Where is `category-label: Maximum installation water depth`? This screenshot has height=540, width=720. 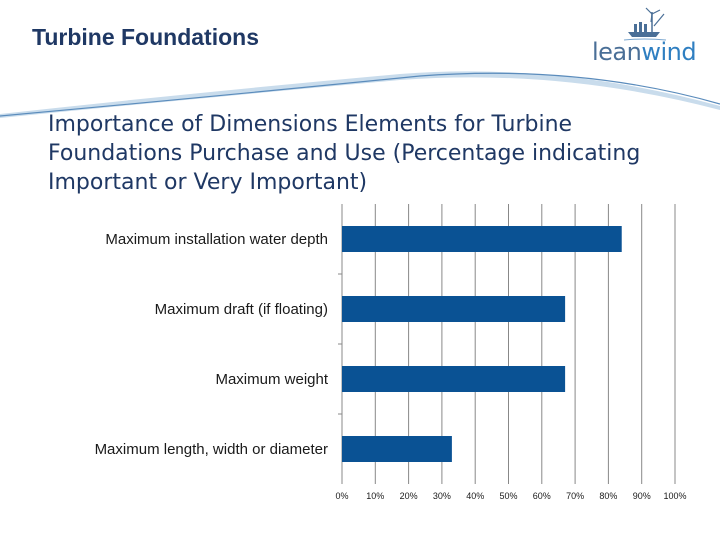 category-label: Maximum installation water depth is located at coordinates (216, 239).